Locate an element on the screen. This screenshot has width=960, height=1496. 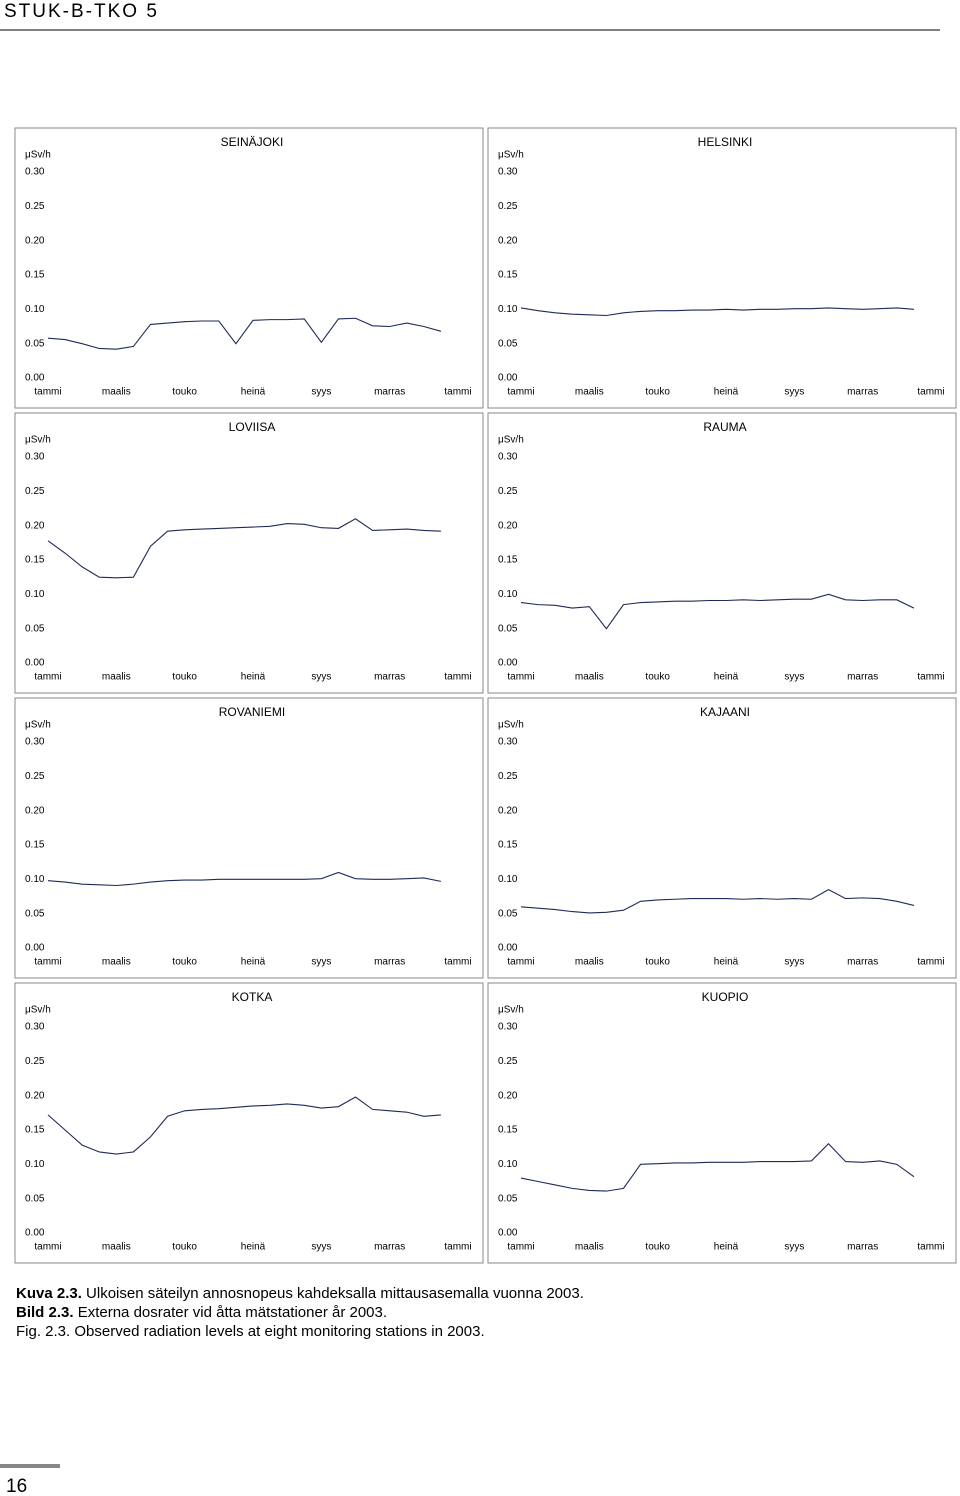
caption-label: Kuva 2.3. is located at coordinates (49, 1293).